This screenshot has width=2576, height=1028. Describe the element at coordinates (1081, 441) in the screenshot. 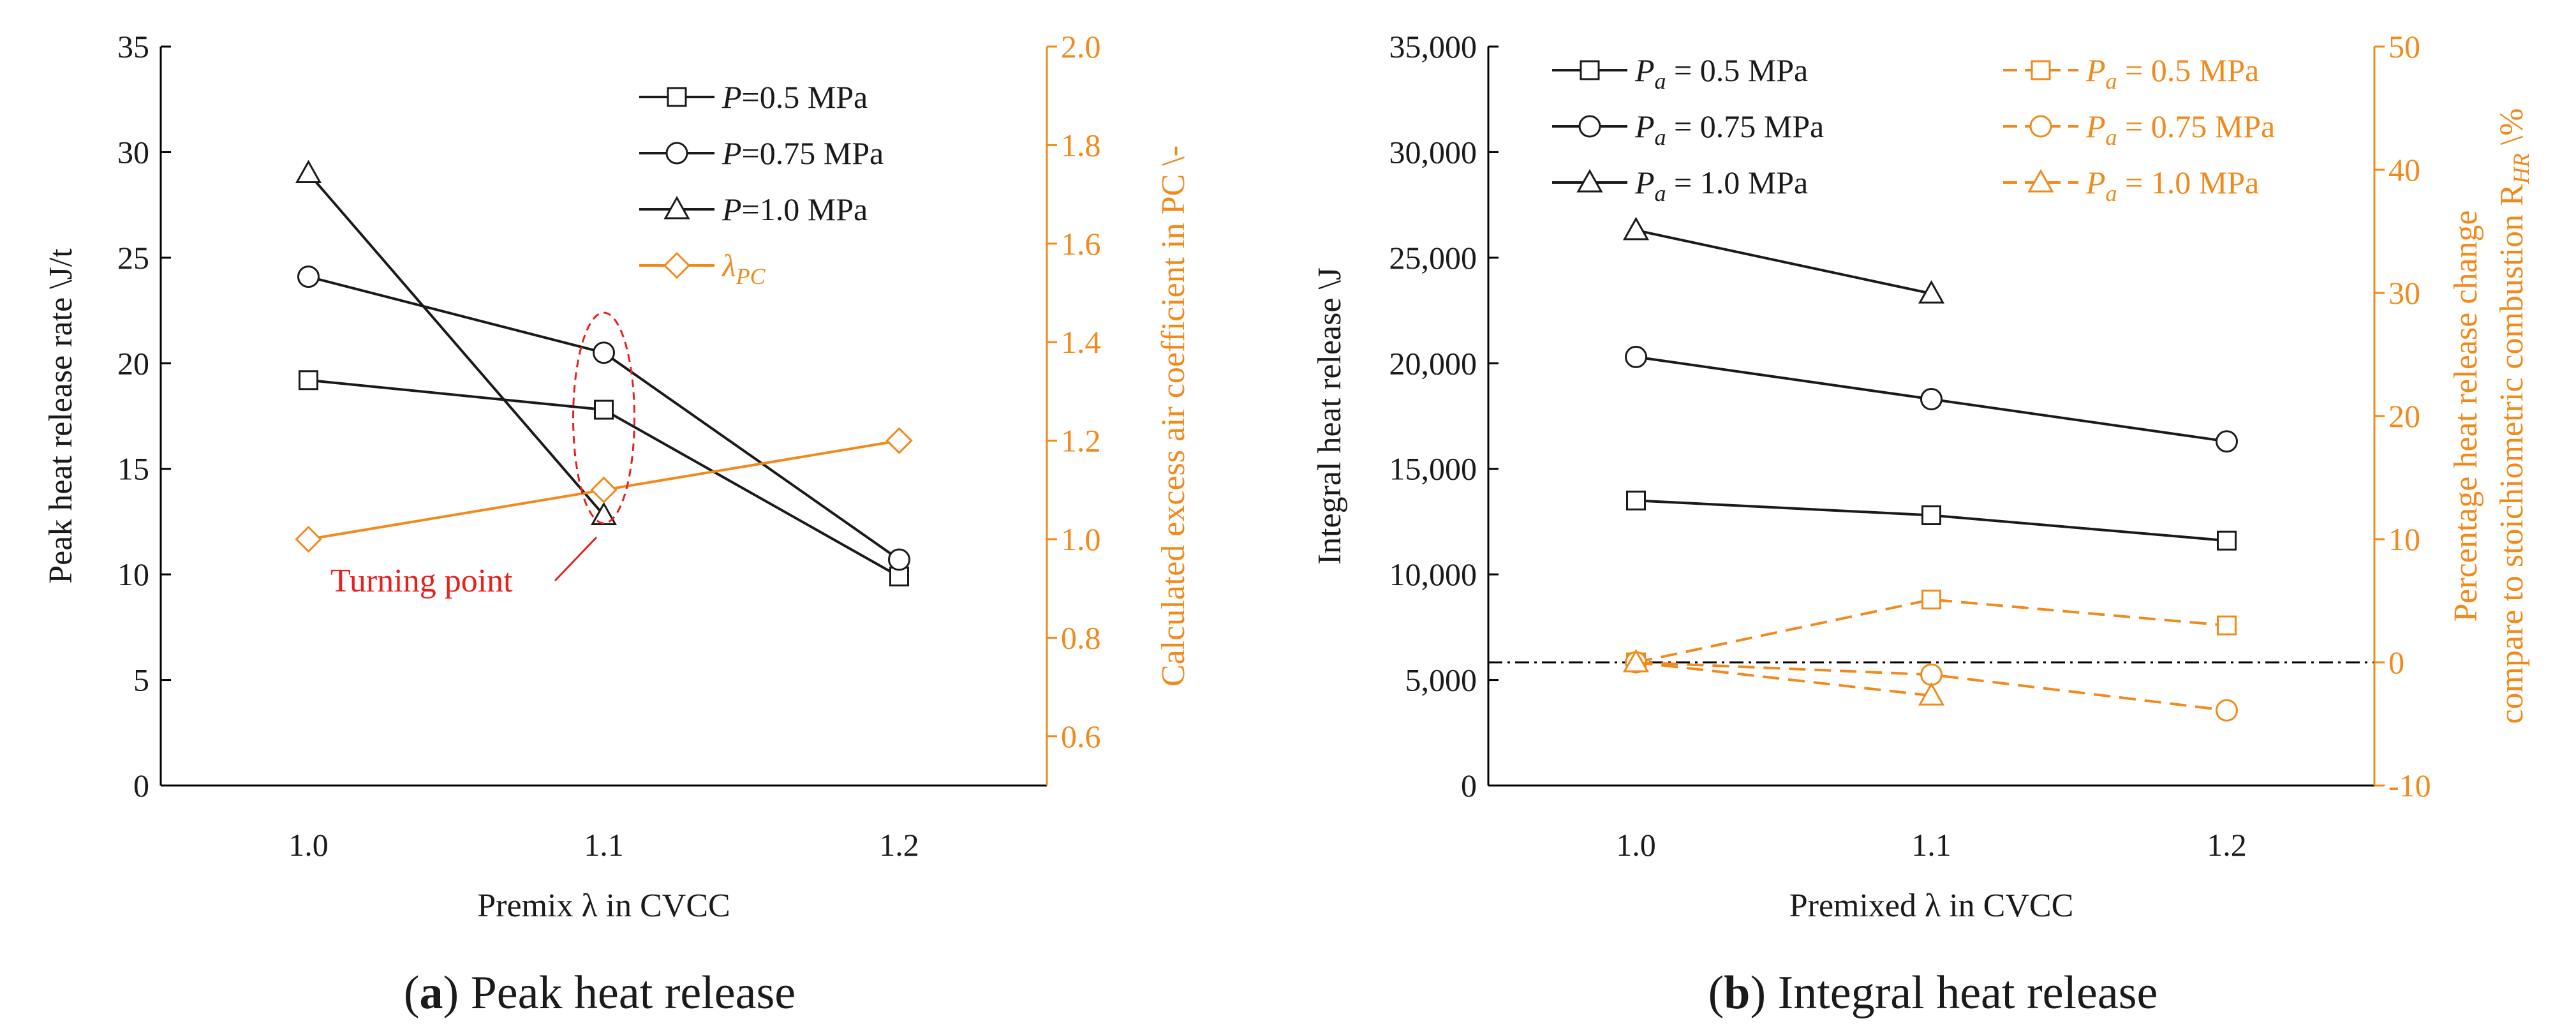

I see `y2-tick-label: 1.2` at that location.